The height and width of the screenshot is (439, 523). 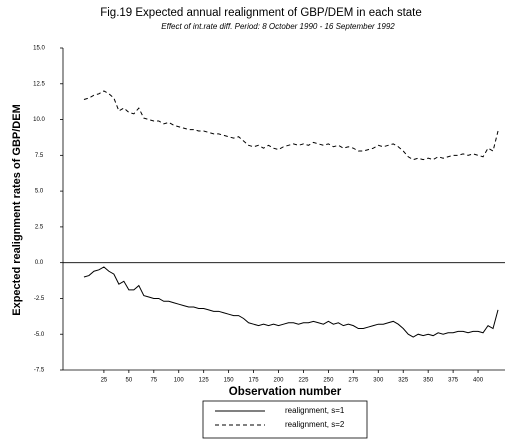 What do you see at coordinates (39, 299) in the screenshot?
I see `y-tick-label: -2.5` at bounding box center [39, 299].